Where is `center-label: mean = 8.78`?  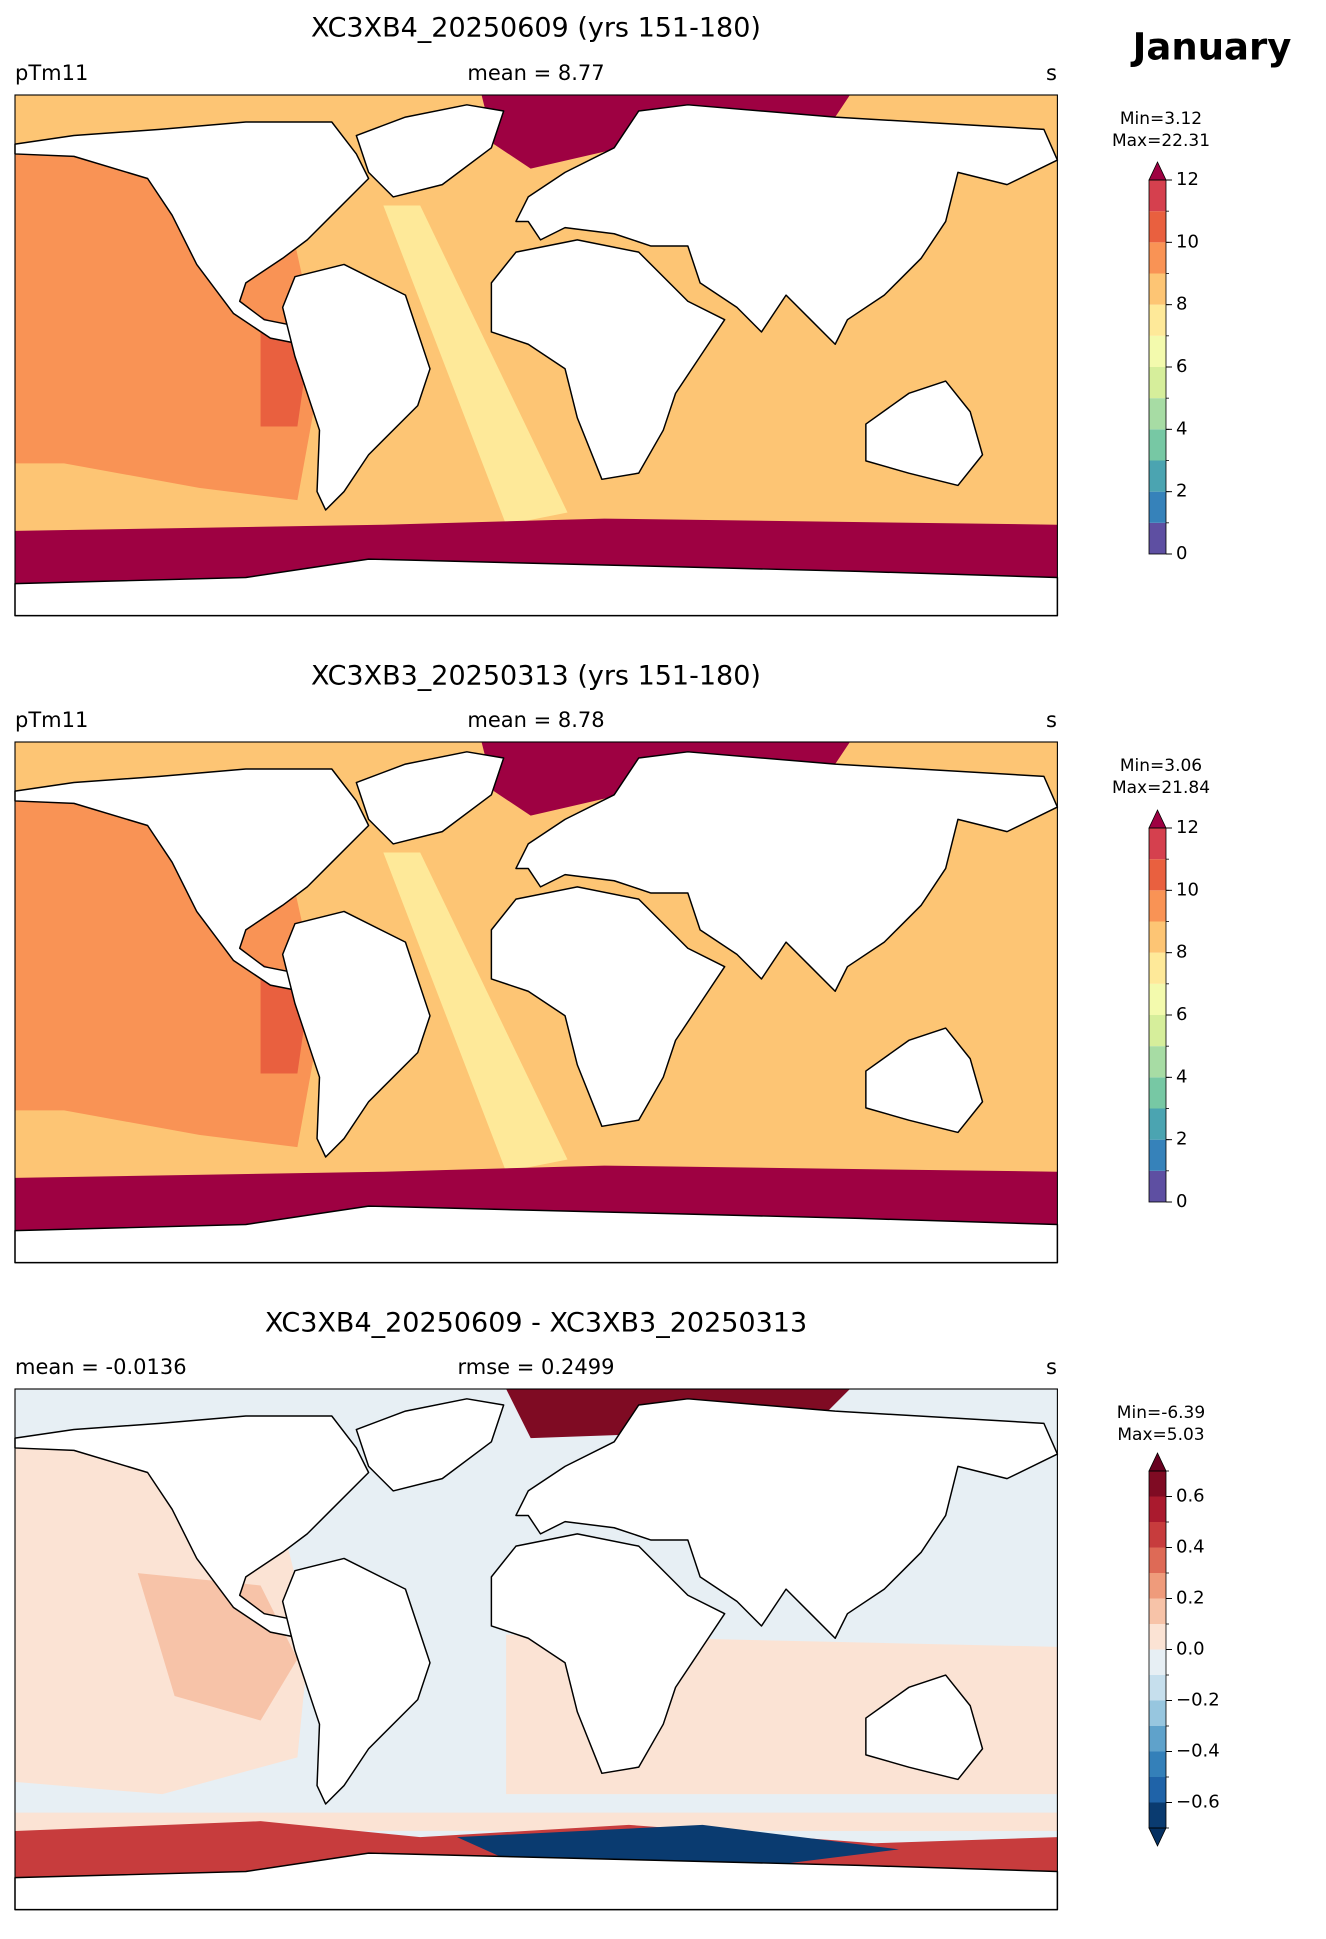 center-label: mean = 8.78 is located at coordinates (535, 720).